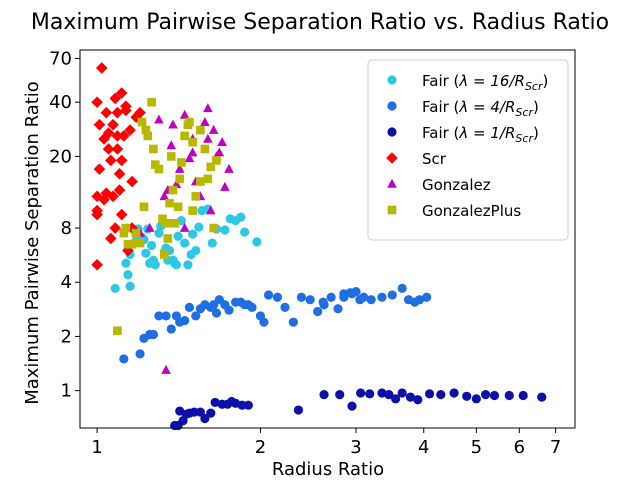  Describe the element at coordinates (328, 469) in the screenshot. I see `x-axis-label: Radius Ratio` at that location.